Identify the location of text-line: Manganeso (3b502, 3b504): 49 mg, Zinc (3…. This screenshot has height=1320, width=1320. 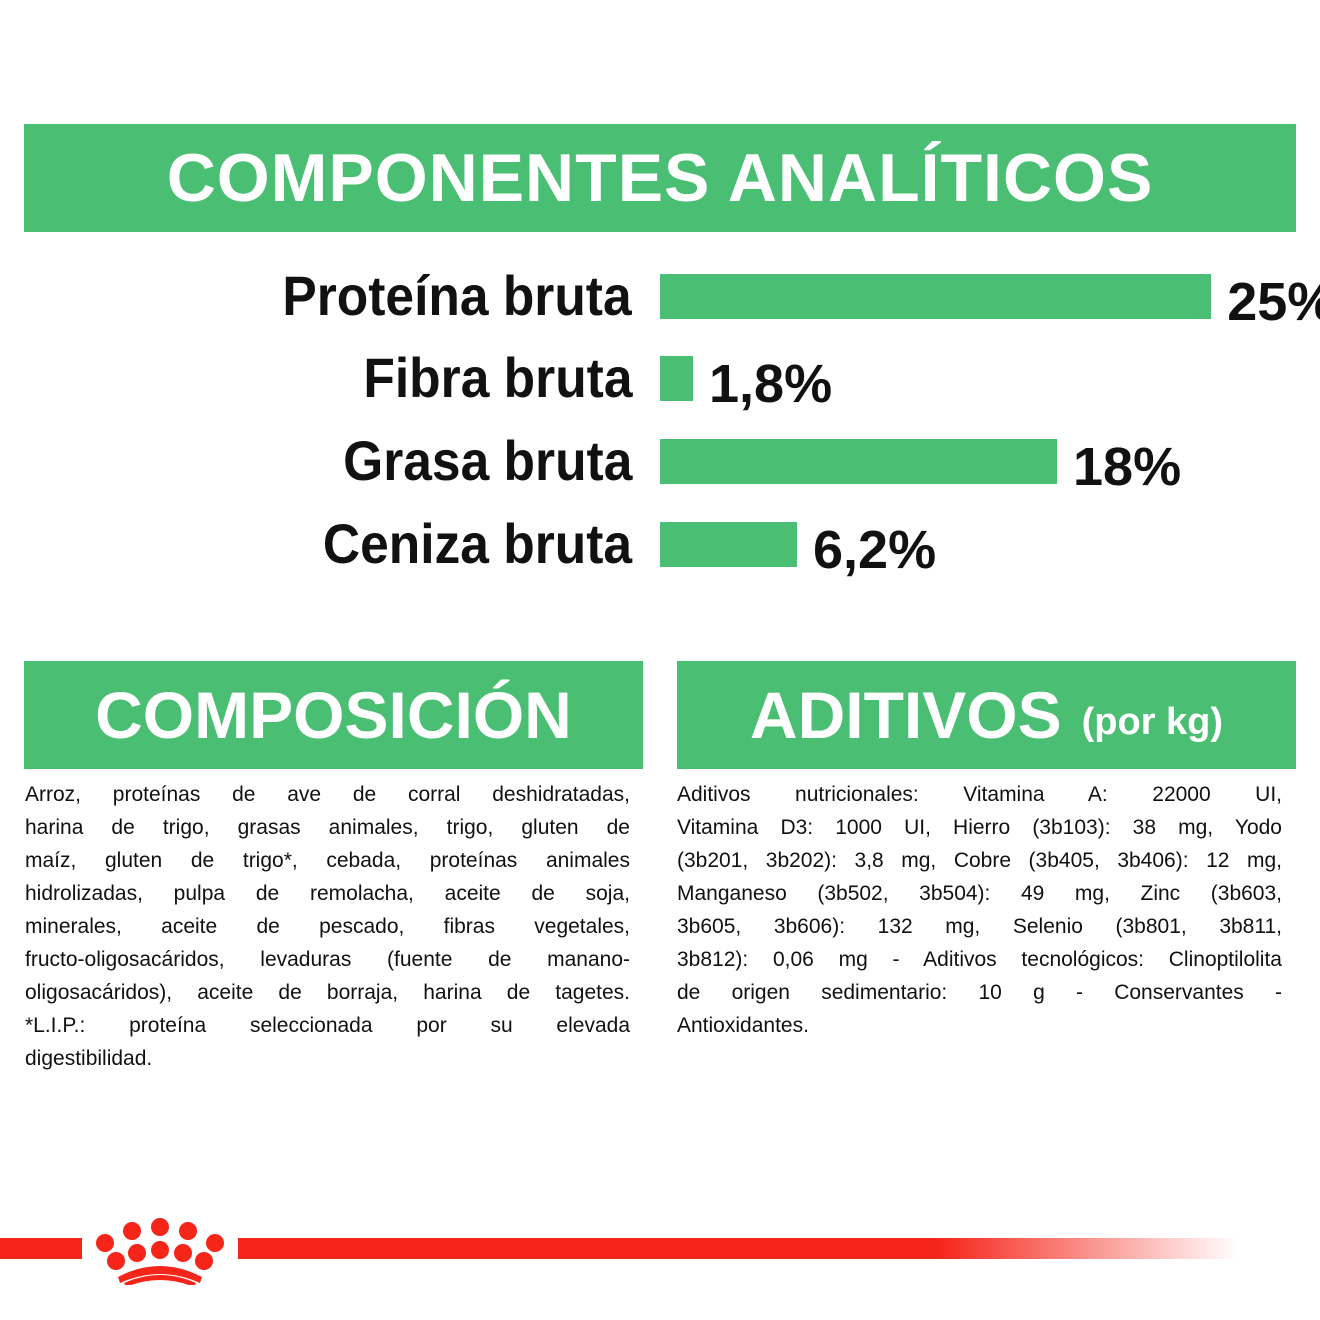
(979, 893).